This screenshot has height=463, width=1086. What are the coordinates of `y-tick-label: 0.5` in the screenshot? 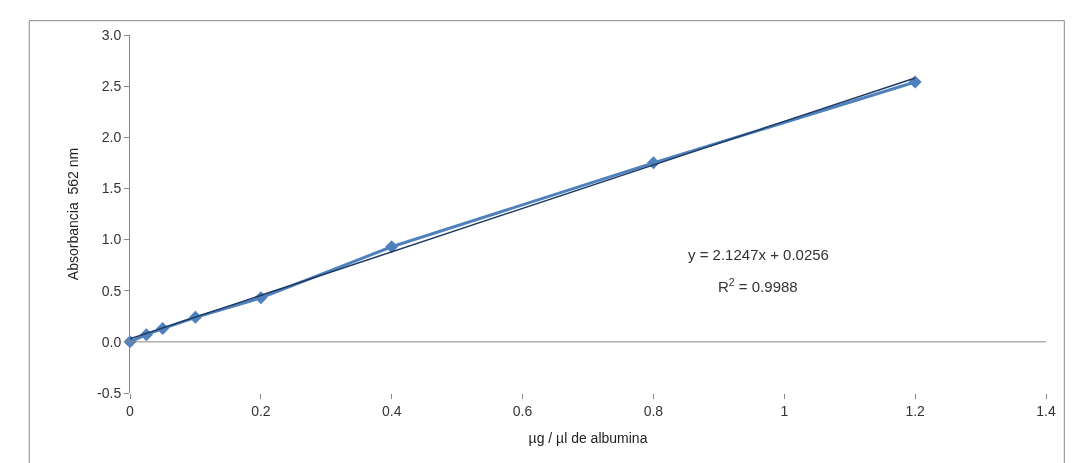 It's located at (111, 290).